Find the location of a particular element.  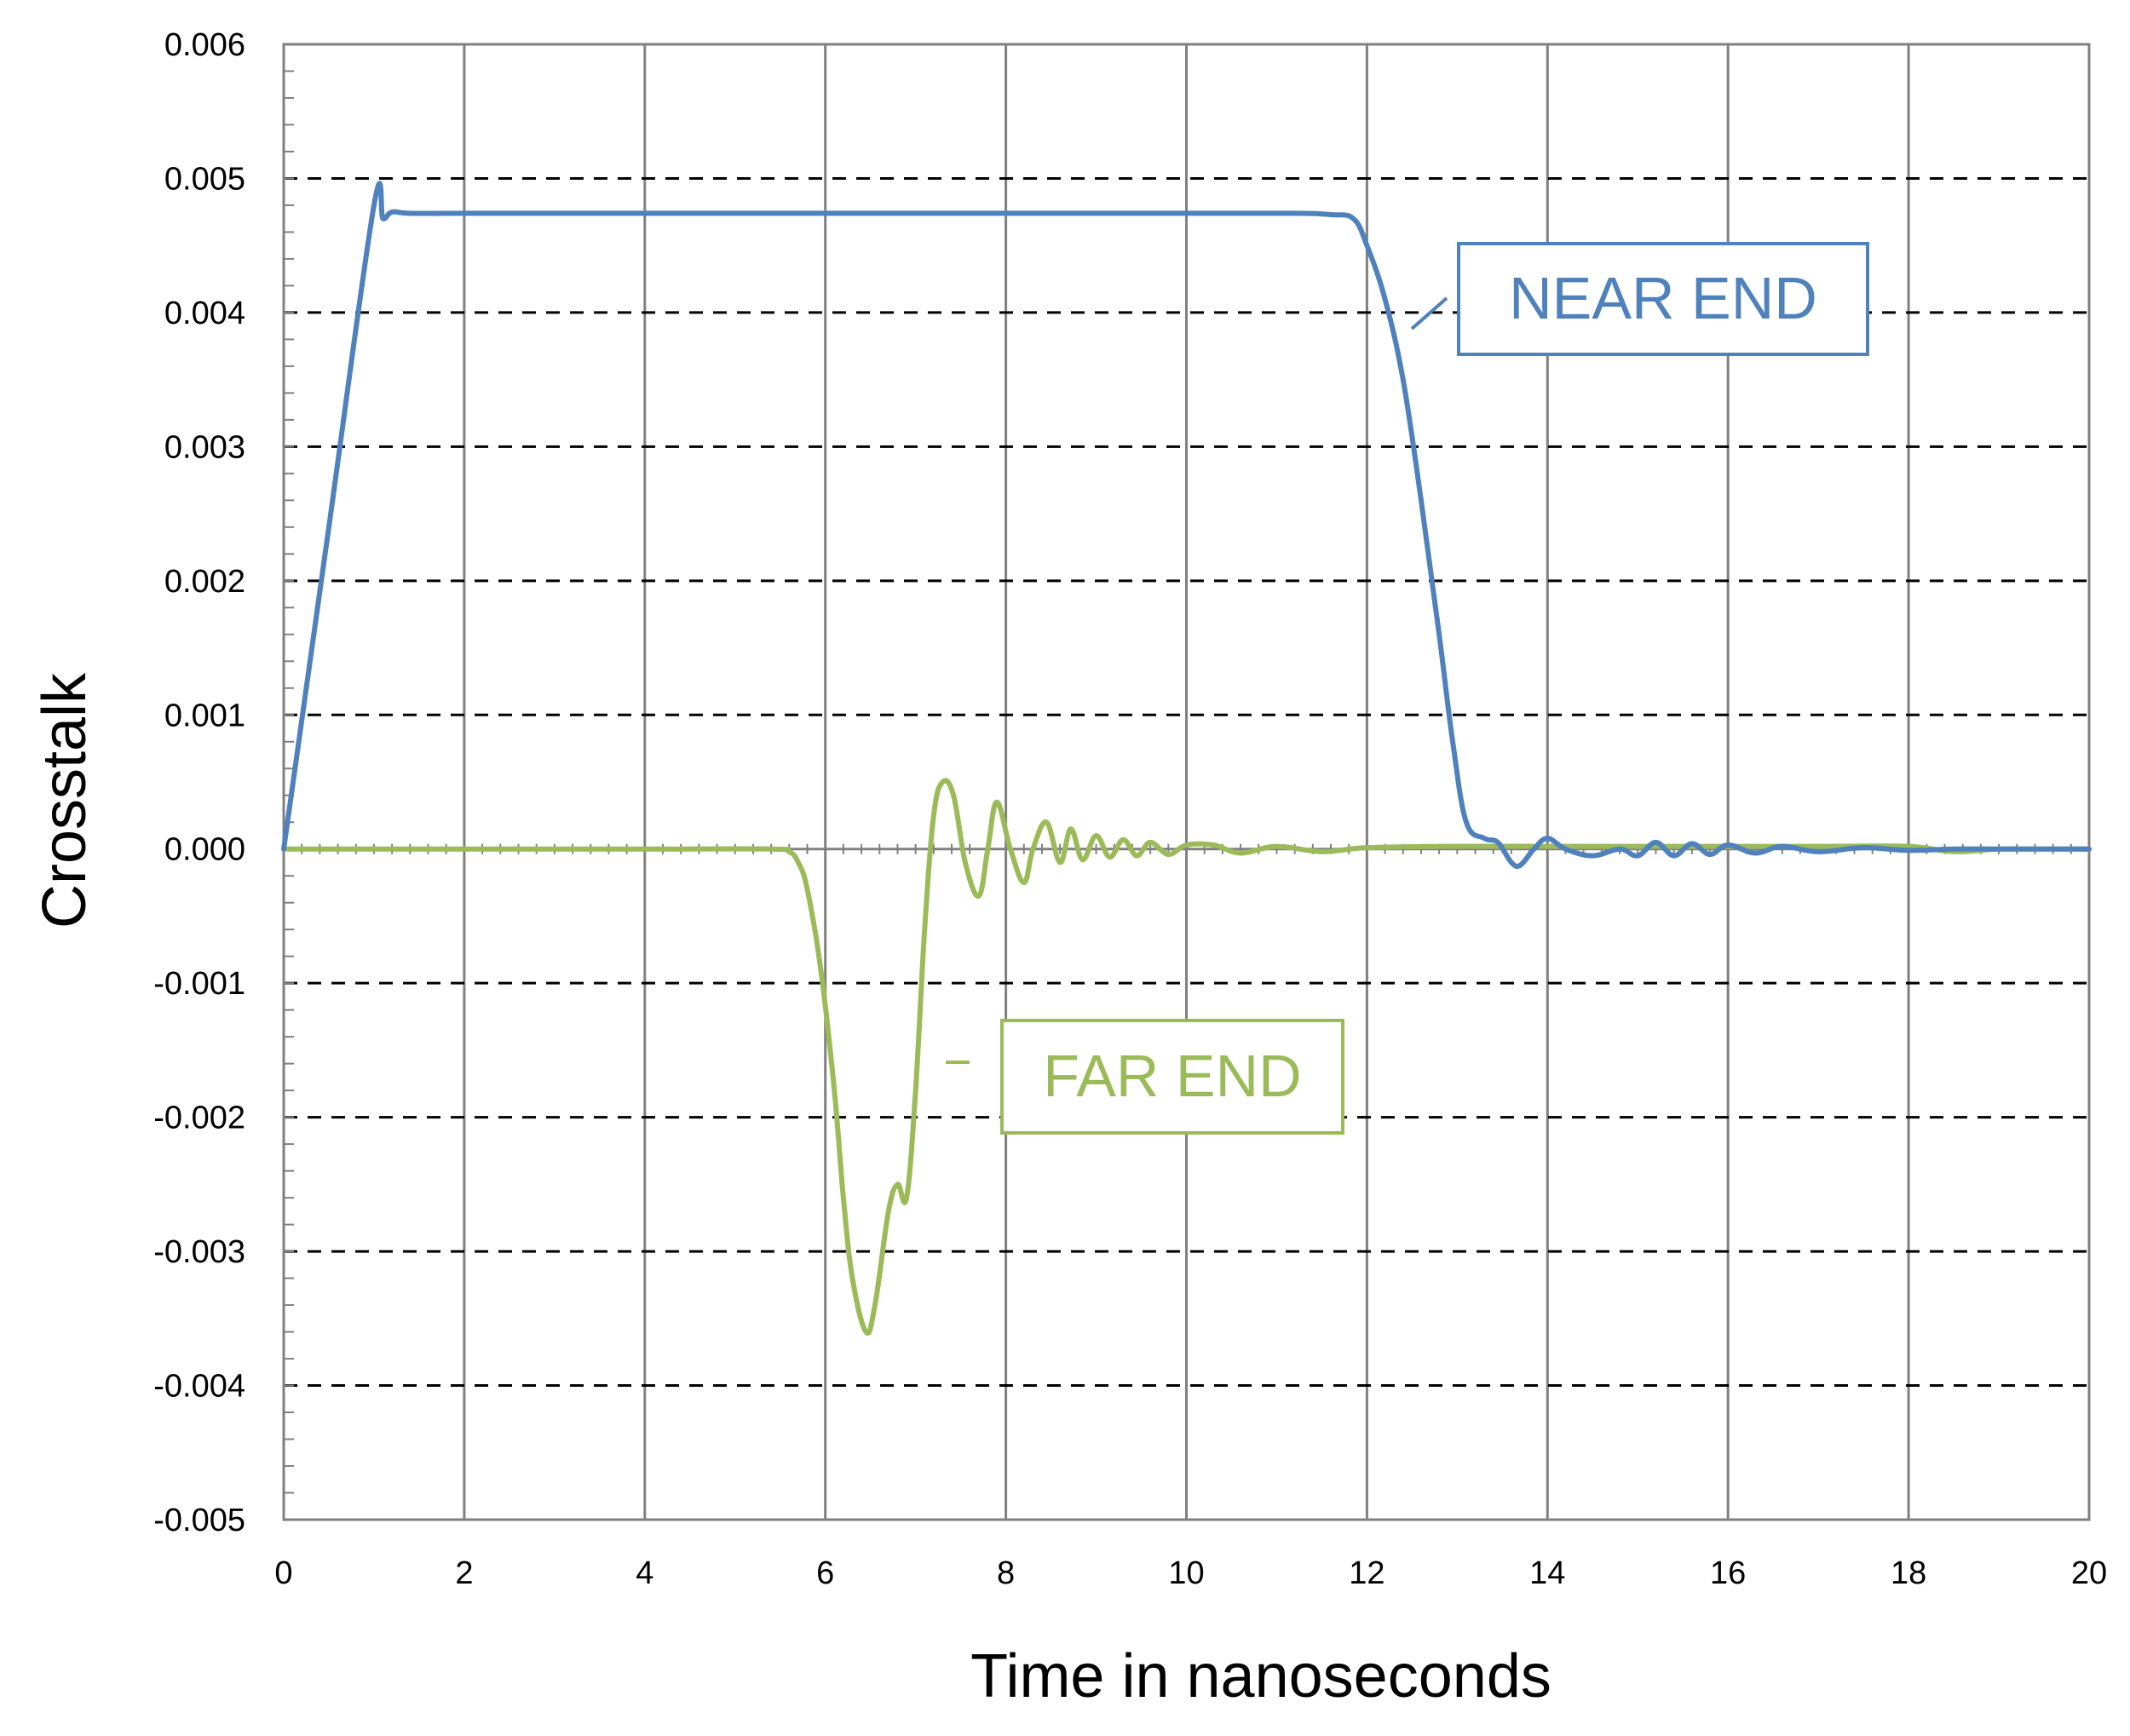

callout-box-far-end is located at coordinates (1172, 1077).